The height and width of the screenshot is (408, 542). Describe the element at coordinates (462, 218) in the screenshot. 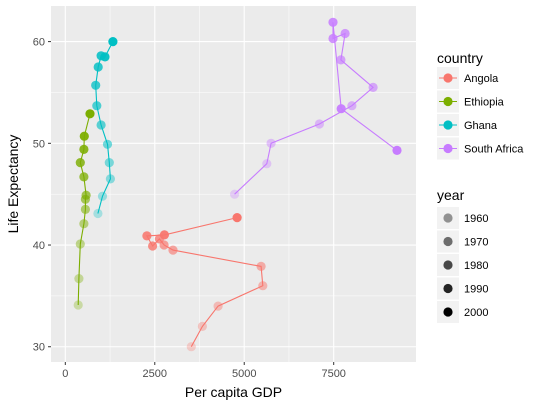

I see `year-legend-item-1960: 1960` at that location.